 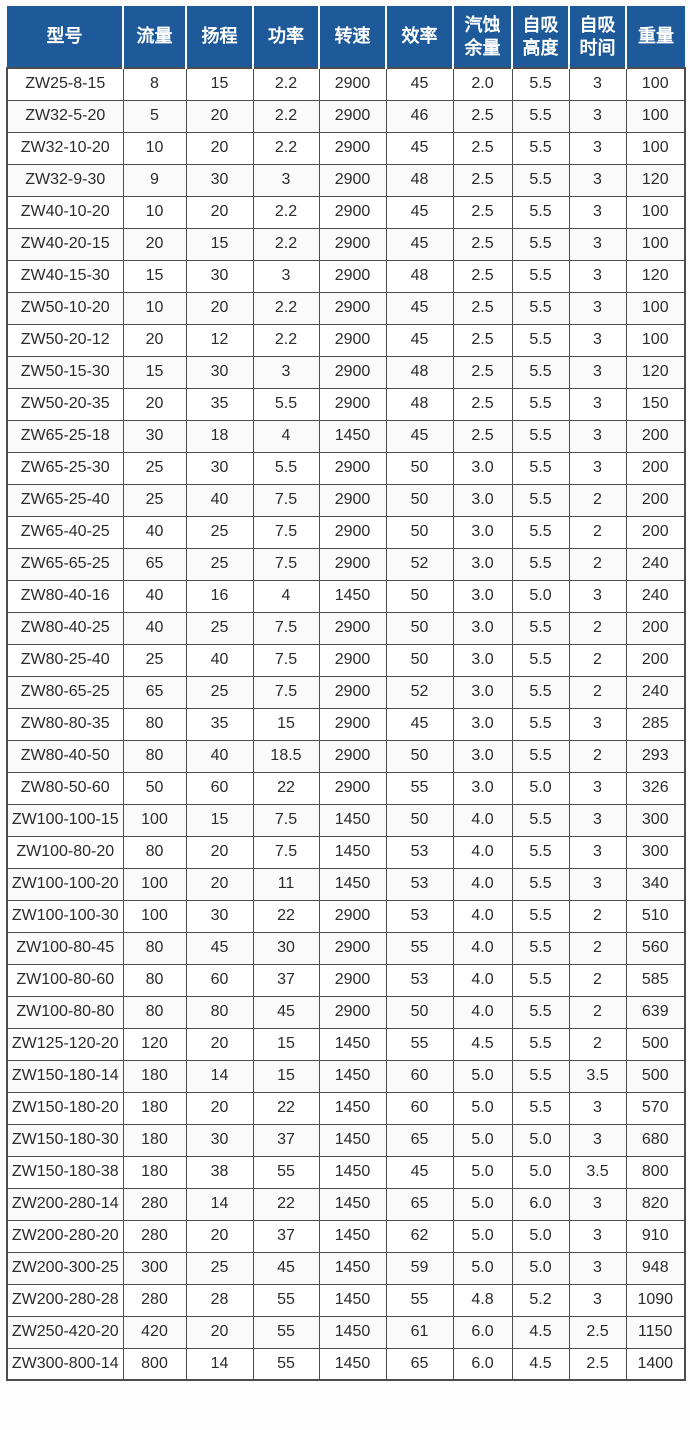 What do you see at coordinates (65, 1172) in the screenshot?
I see `model-cell: ZW150-180-38` at bounding box center [65, 1172].